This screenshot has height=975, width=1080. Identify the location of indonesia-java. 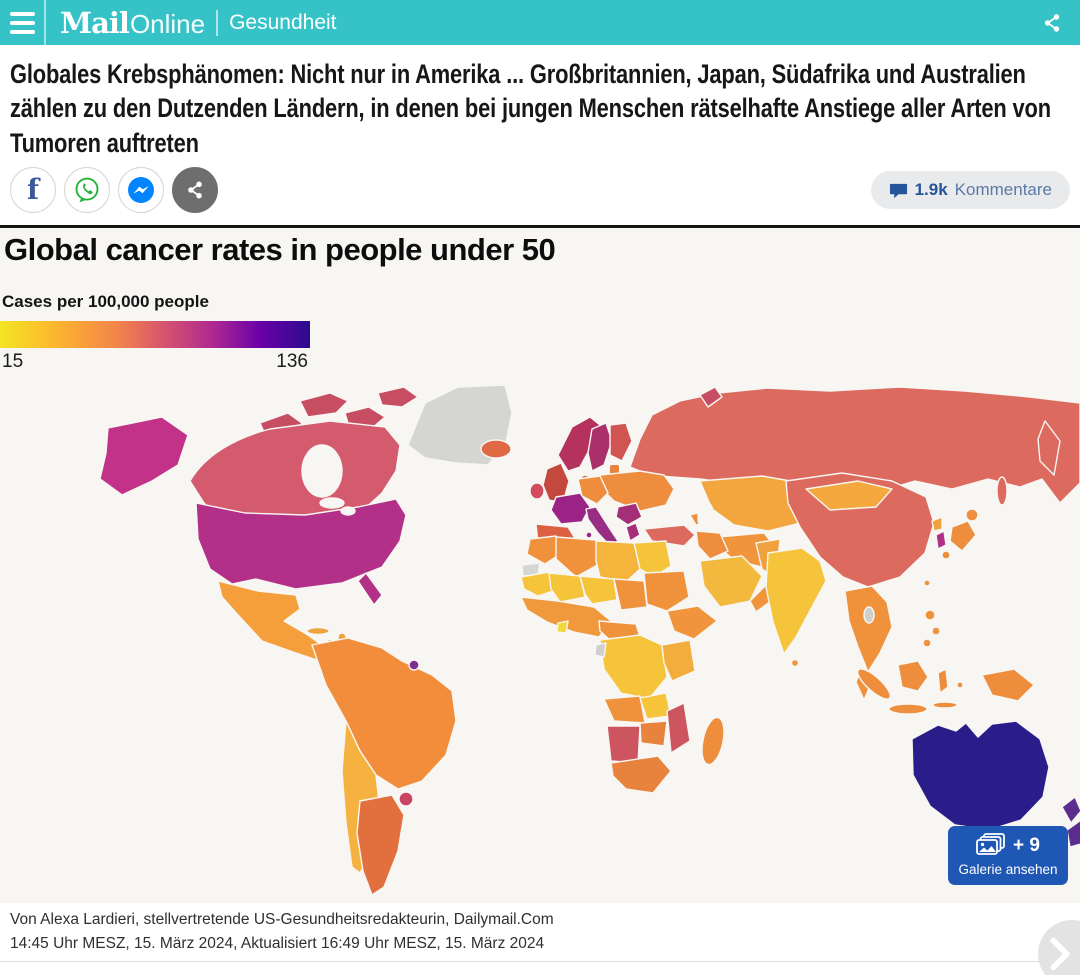
(908, 709).